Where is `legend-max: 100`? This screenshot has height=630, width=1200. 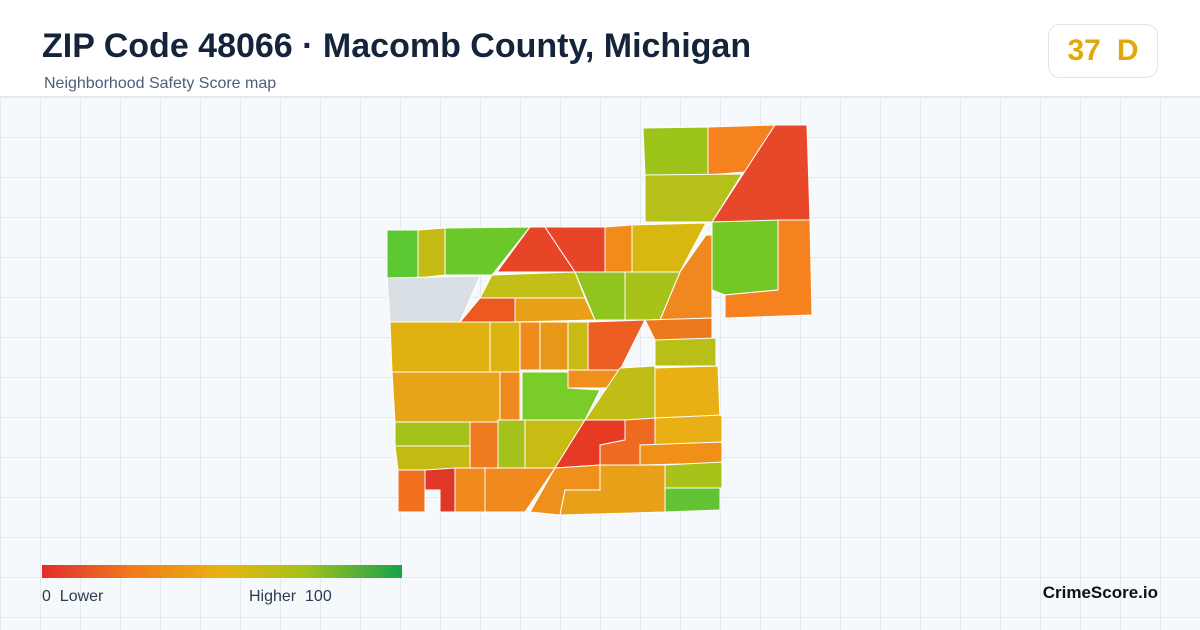
legend-max: 100 is located at coordinates (318, 596).